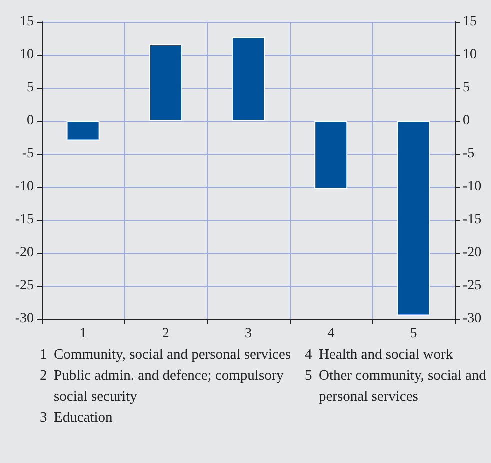  Describe the element at coordinates (466, 121) in the screenshot. I see `y2-tick-label: 0` at that location.